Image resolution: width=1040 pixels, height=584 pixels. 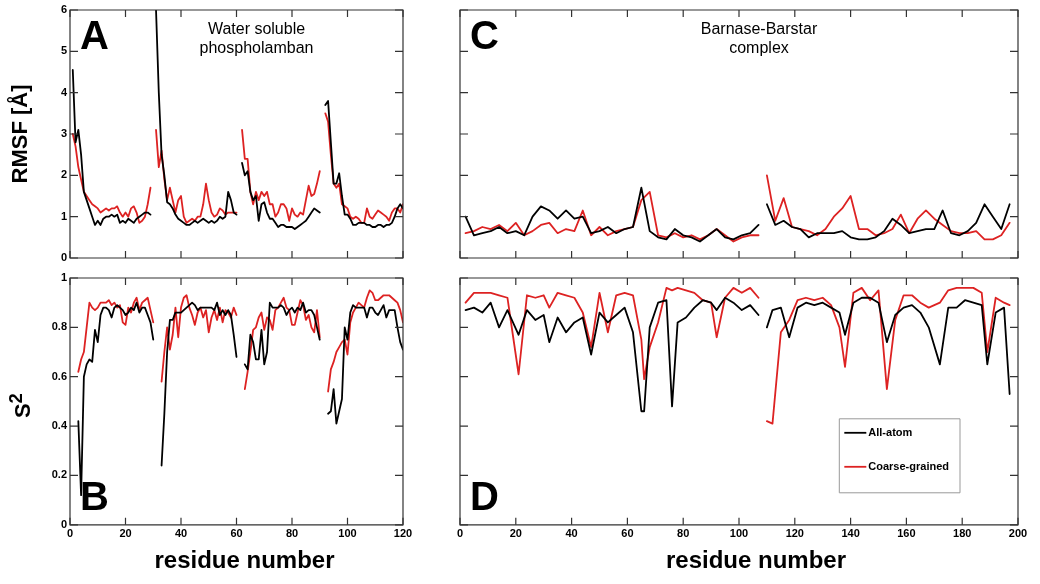 I want to click on annotation: C, so click(x=484, y=35).